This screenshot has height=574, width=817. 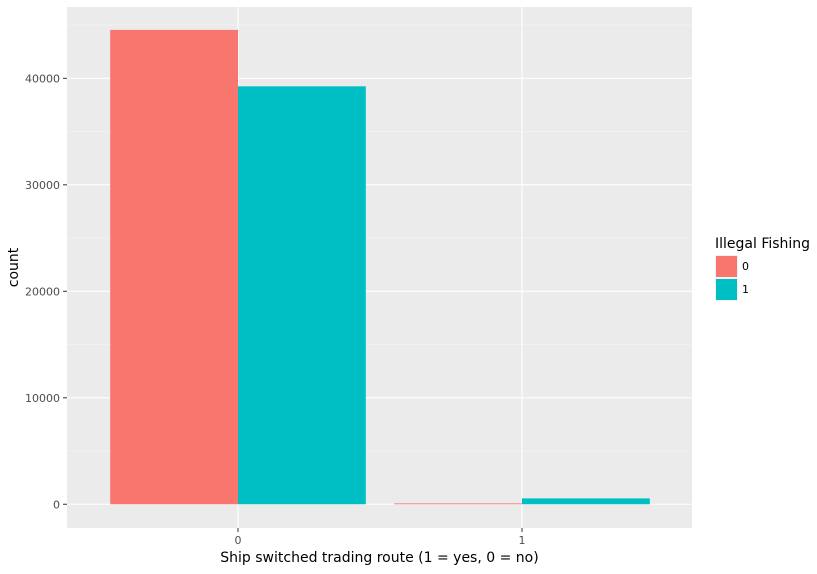 I want to click on legend: Illegal Fishing 0 1, so click(x=762, y=268).